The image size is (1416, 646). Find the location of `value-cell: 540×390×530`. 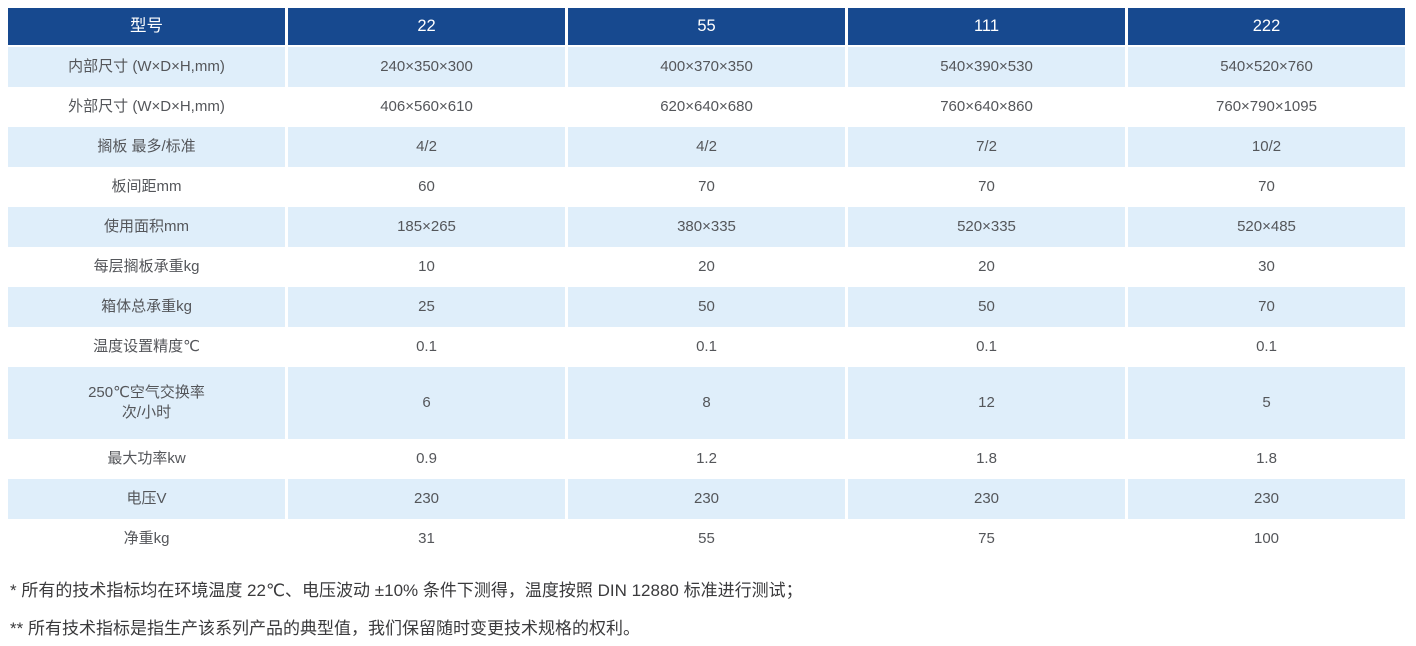

value-cell: 540×390×530 is located at coordinates (986, 67).